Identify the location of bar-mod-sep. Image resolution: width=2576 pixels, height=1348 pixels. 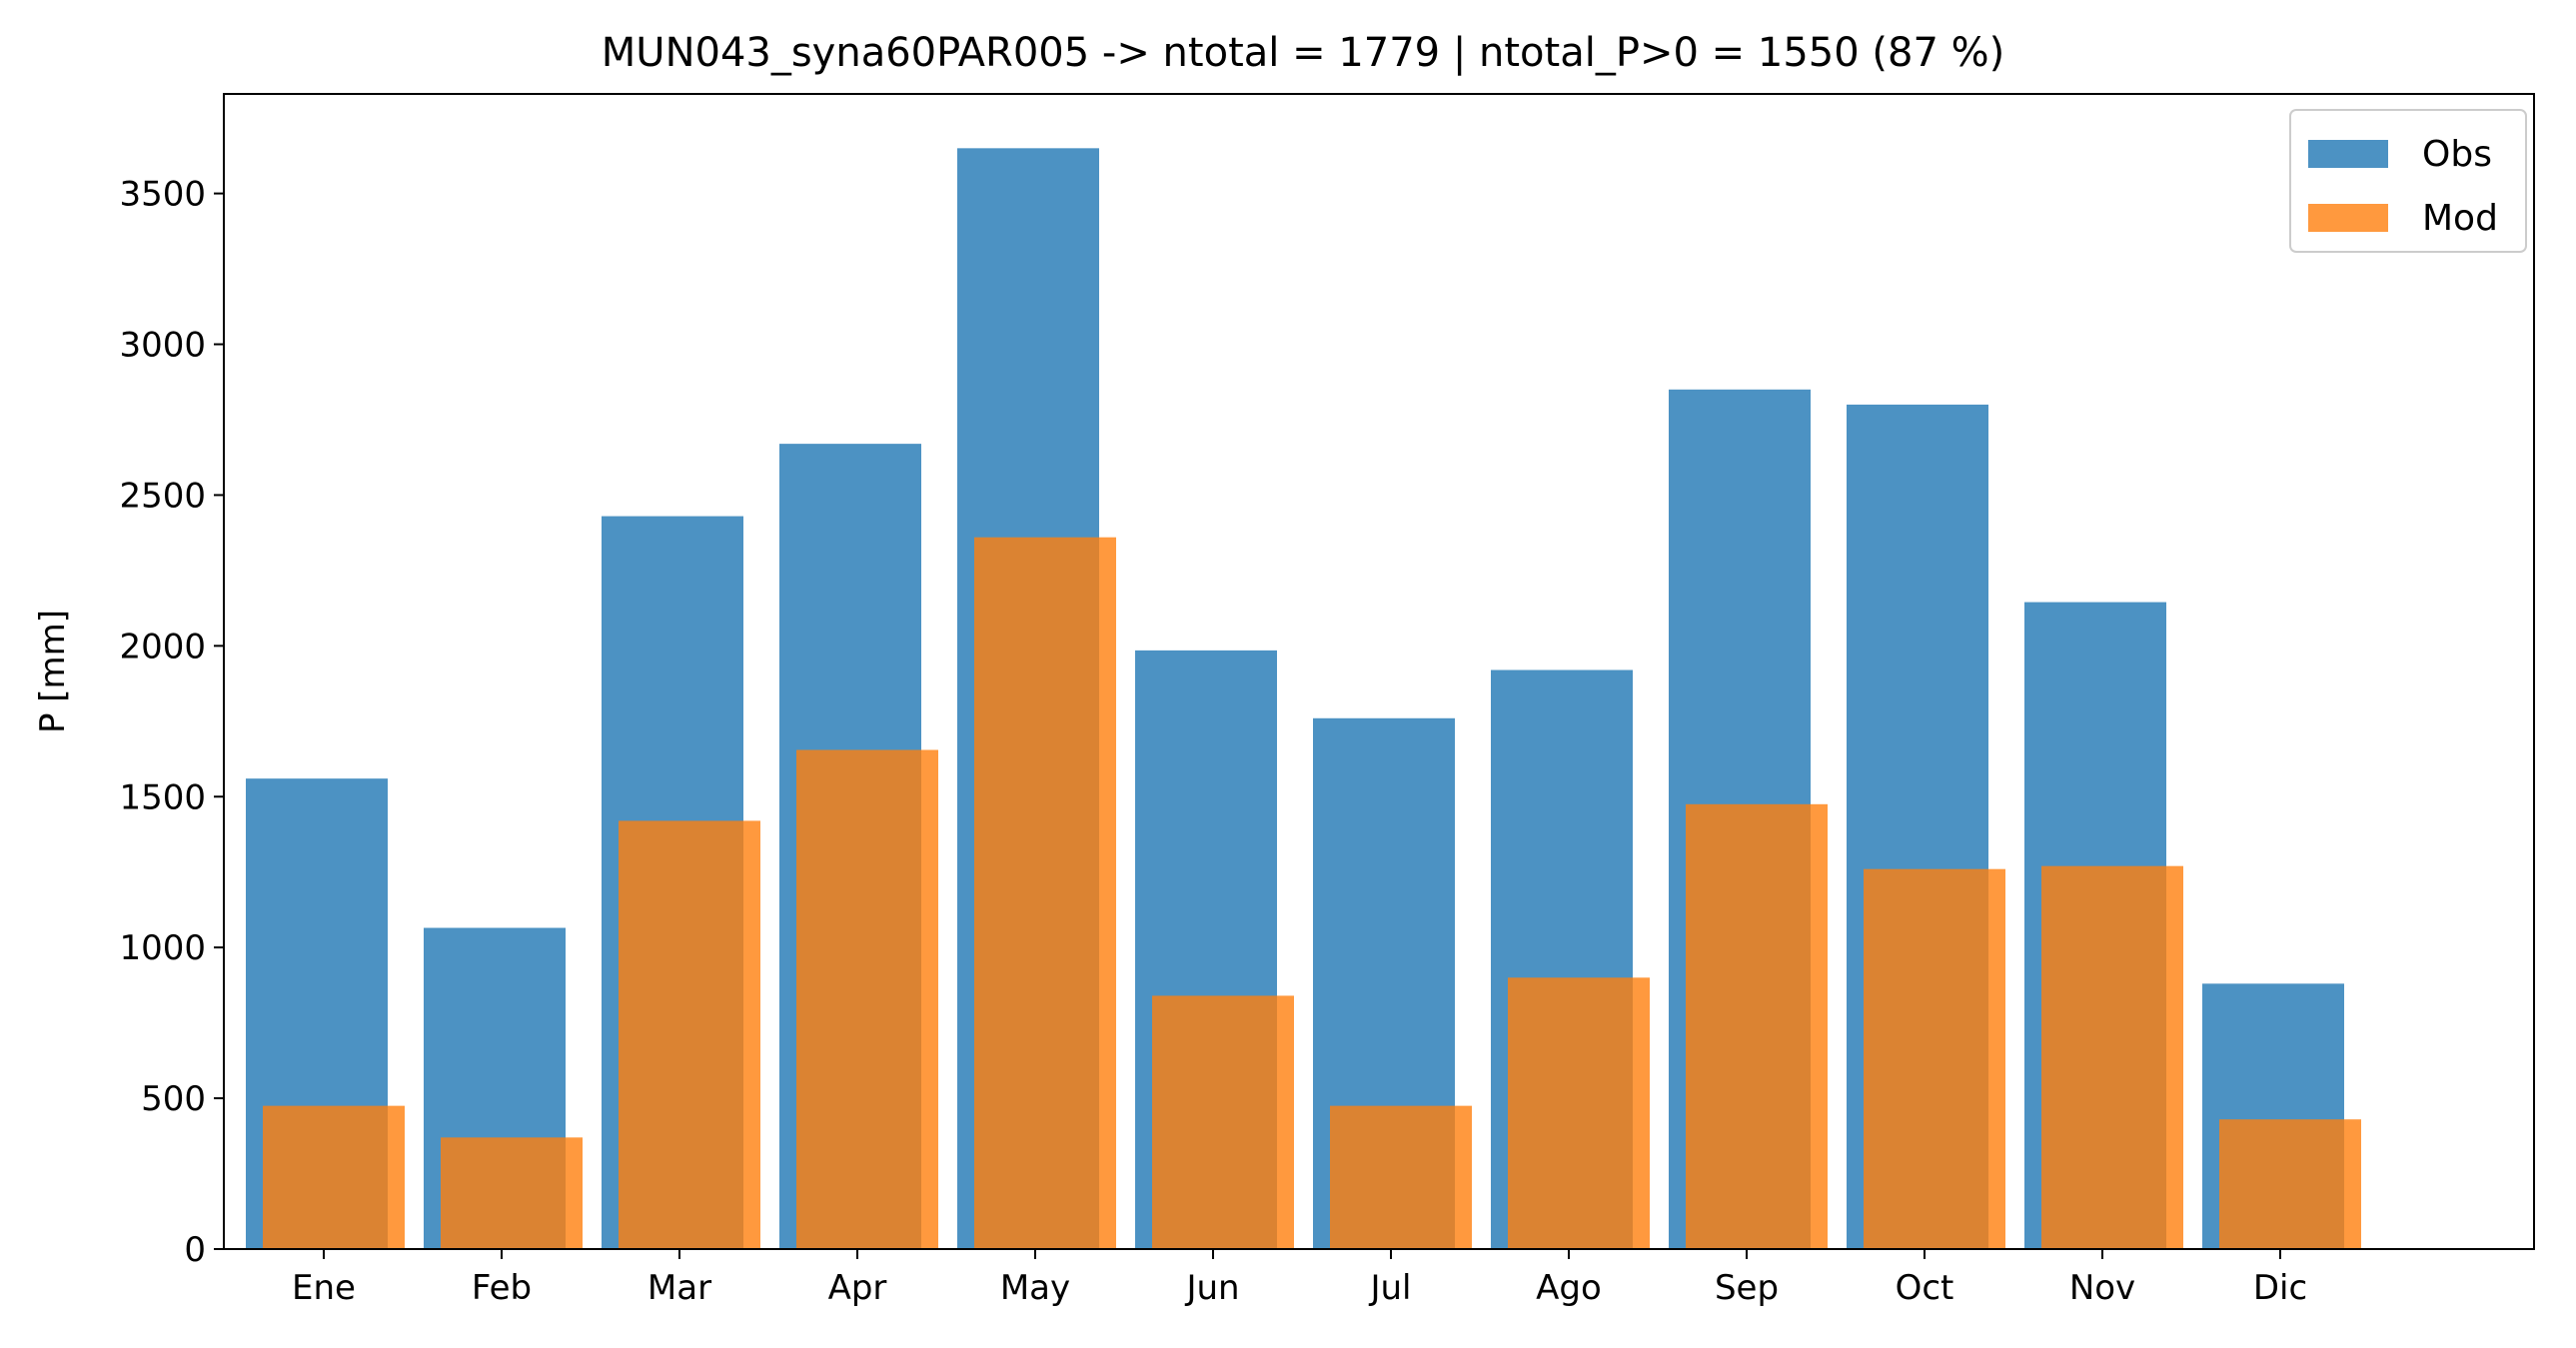
(1757, 1026).